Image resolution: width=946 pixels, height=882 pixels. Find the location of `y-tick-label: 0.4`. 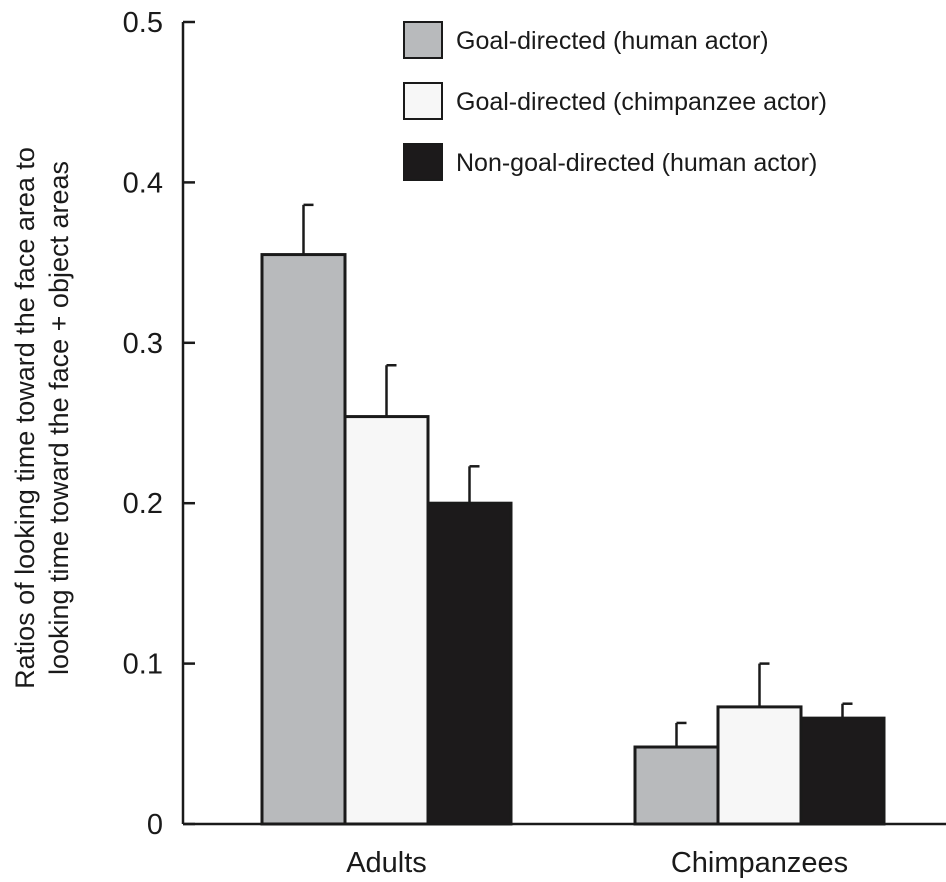

y-tick-label: 0.4 is located at coordinates (143, 183).